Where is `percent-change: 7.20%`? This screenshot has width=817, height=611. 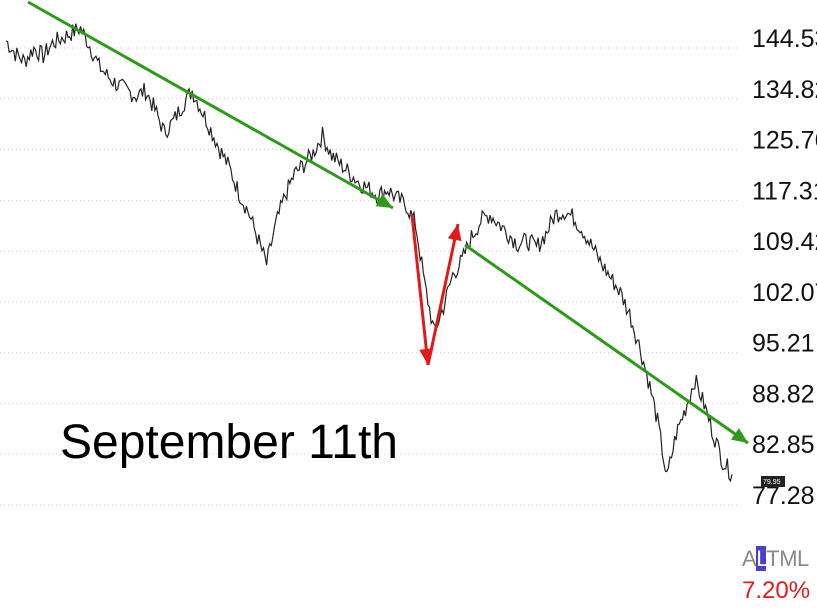
percent-change: 7.20% is located at coordinates (776, 590).